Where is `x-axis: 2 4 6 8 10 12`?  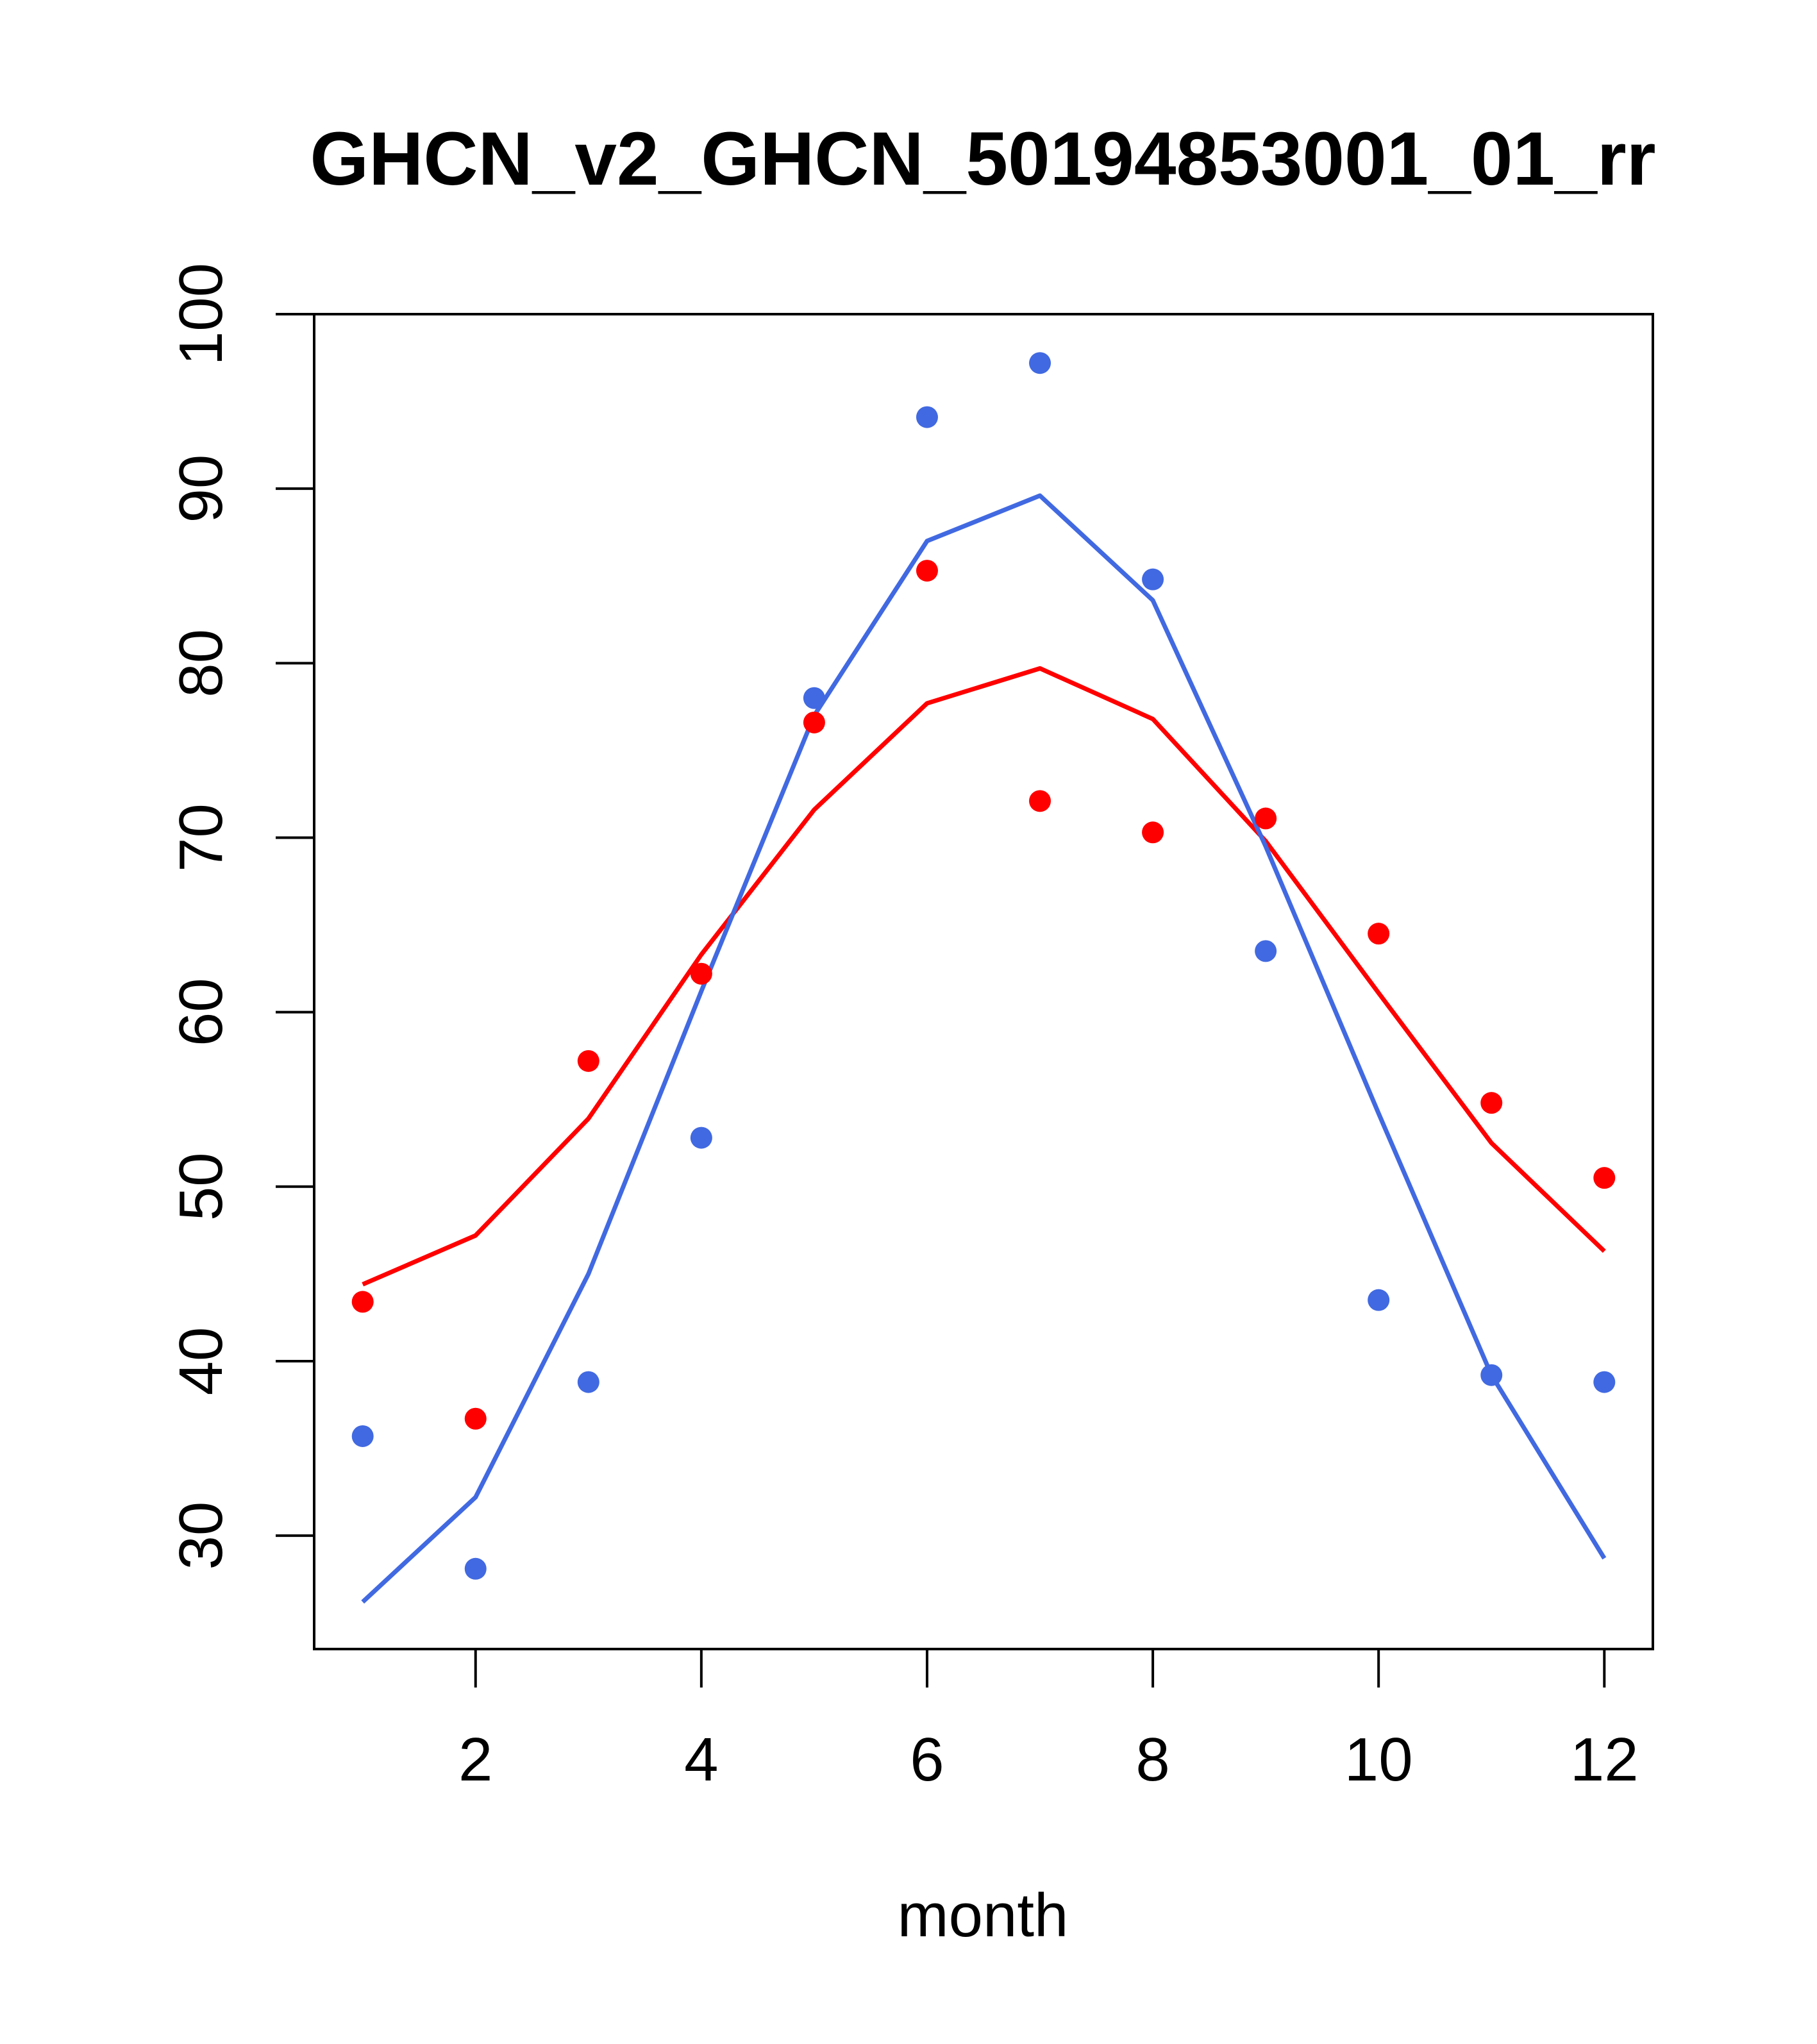
x-axis: 2 4 6 8 10 12 is located at coordinates (1048, 1721).